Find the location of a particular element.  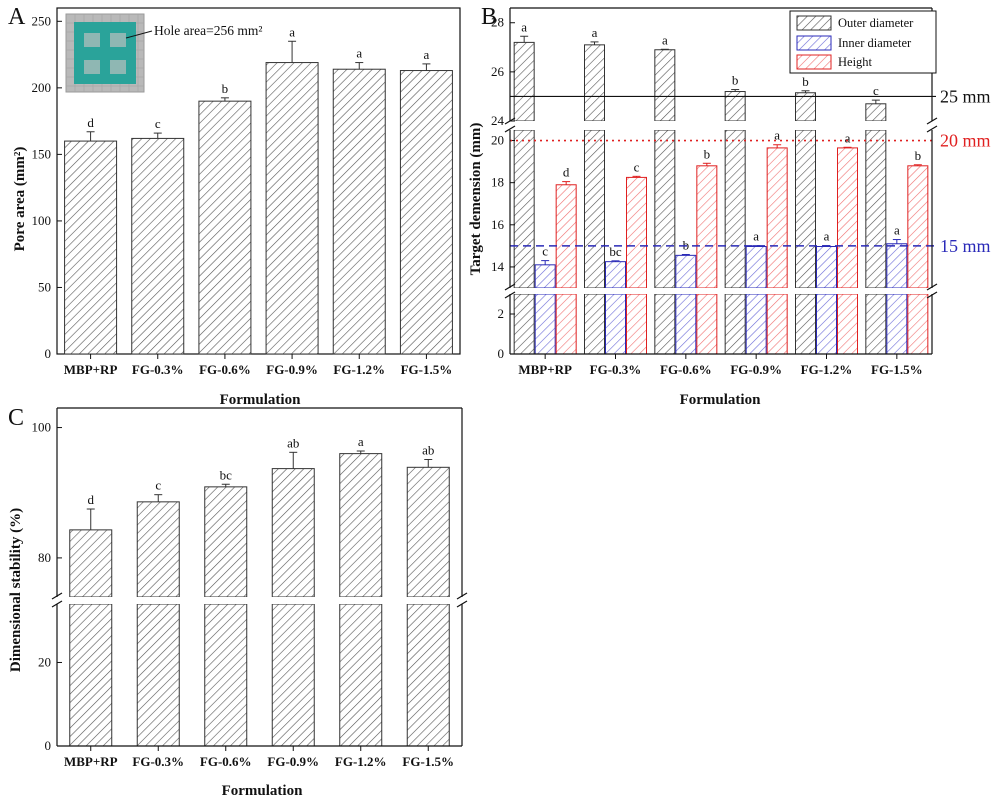

y-tick-label-a: 150 is located at coordinates (42, 153).